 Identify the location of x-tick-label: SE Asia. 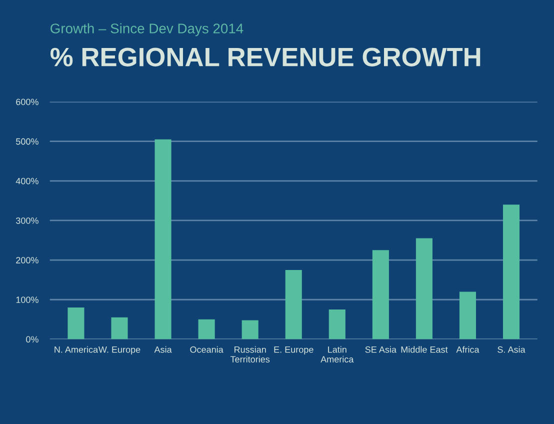
(380, 349).